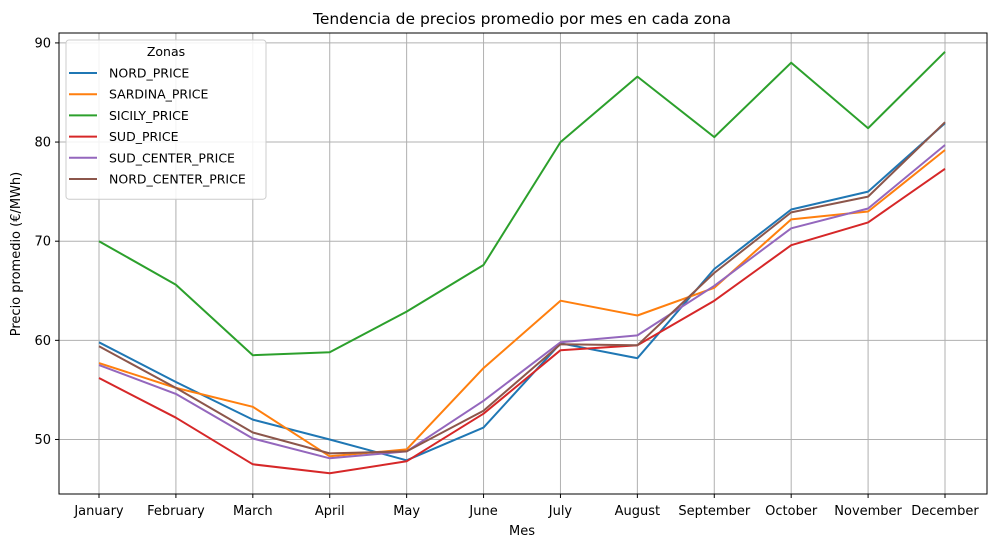 This screenshot has width=996, height=547. Describe the element at coordinates (791, 511) in the screenshot. I see `x-tick-label: October` at that location.